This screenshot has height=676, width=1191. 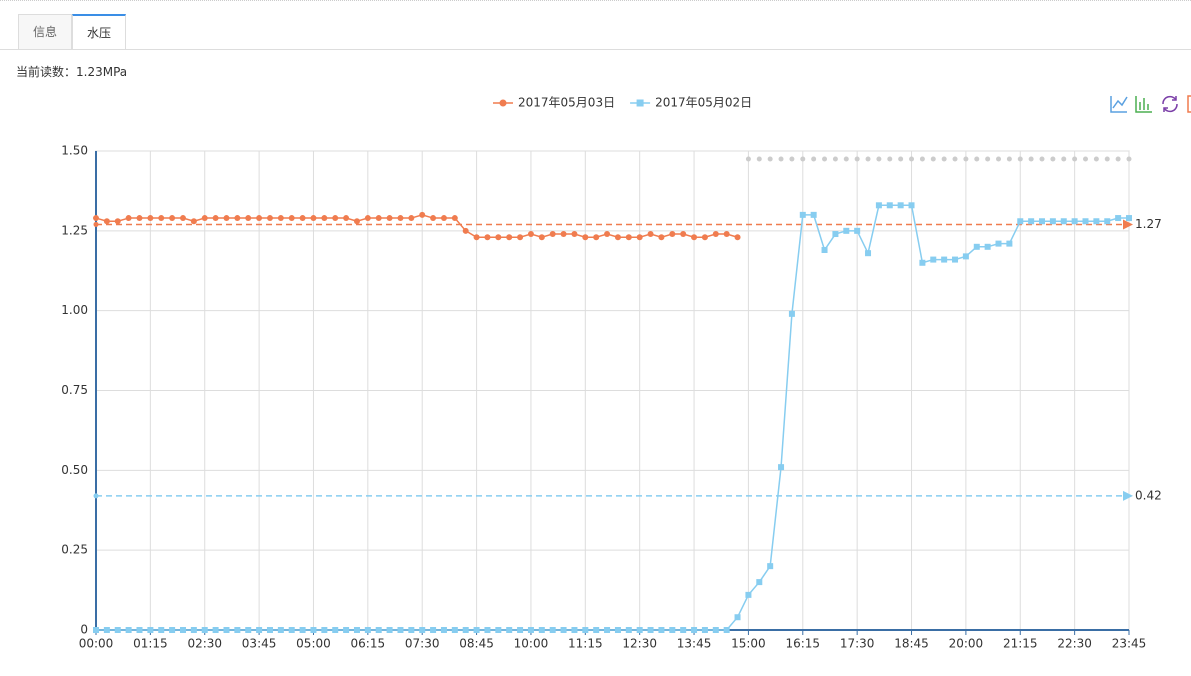 I want to click on tab: 信息, so click(x=45, y=31).